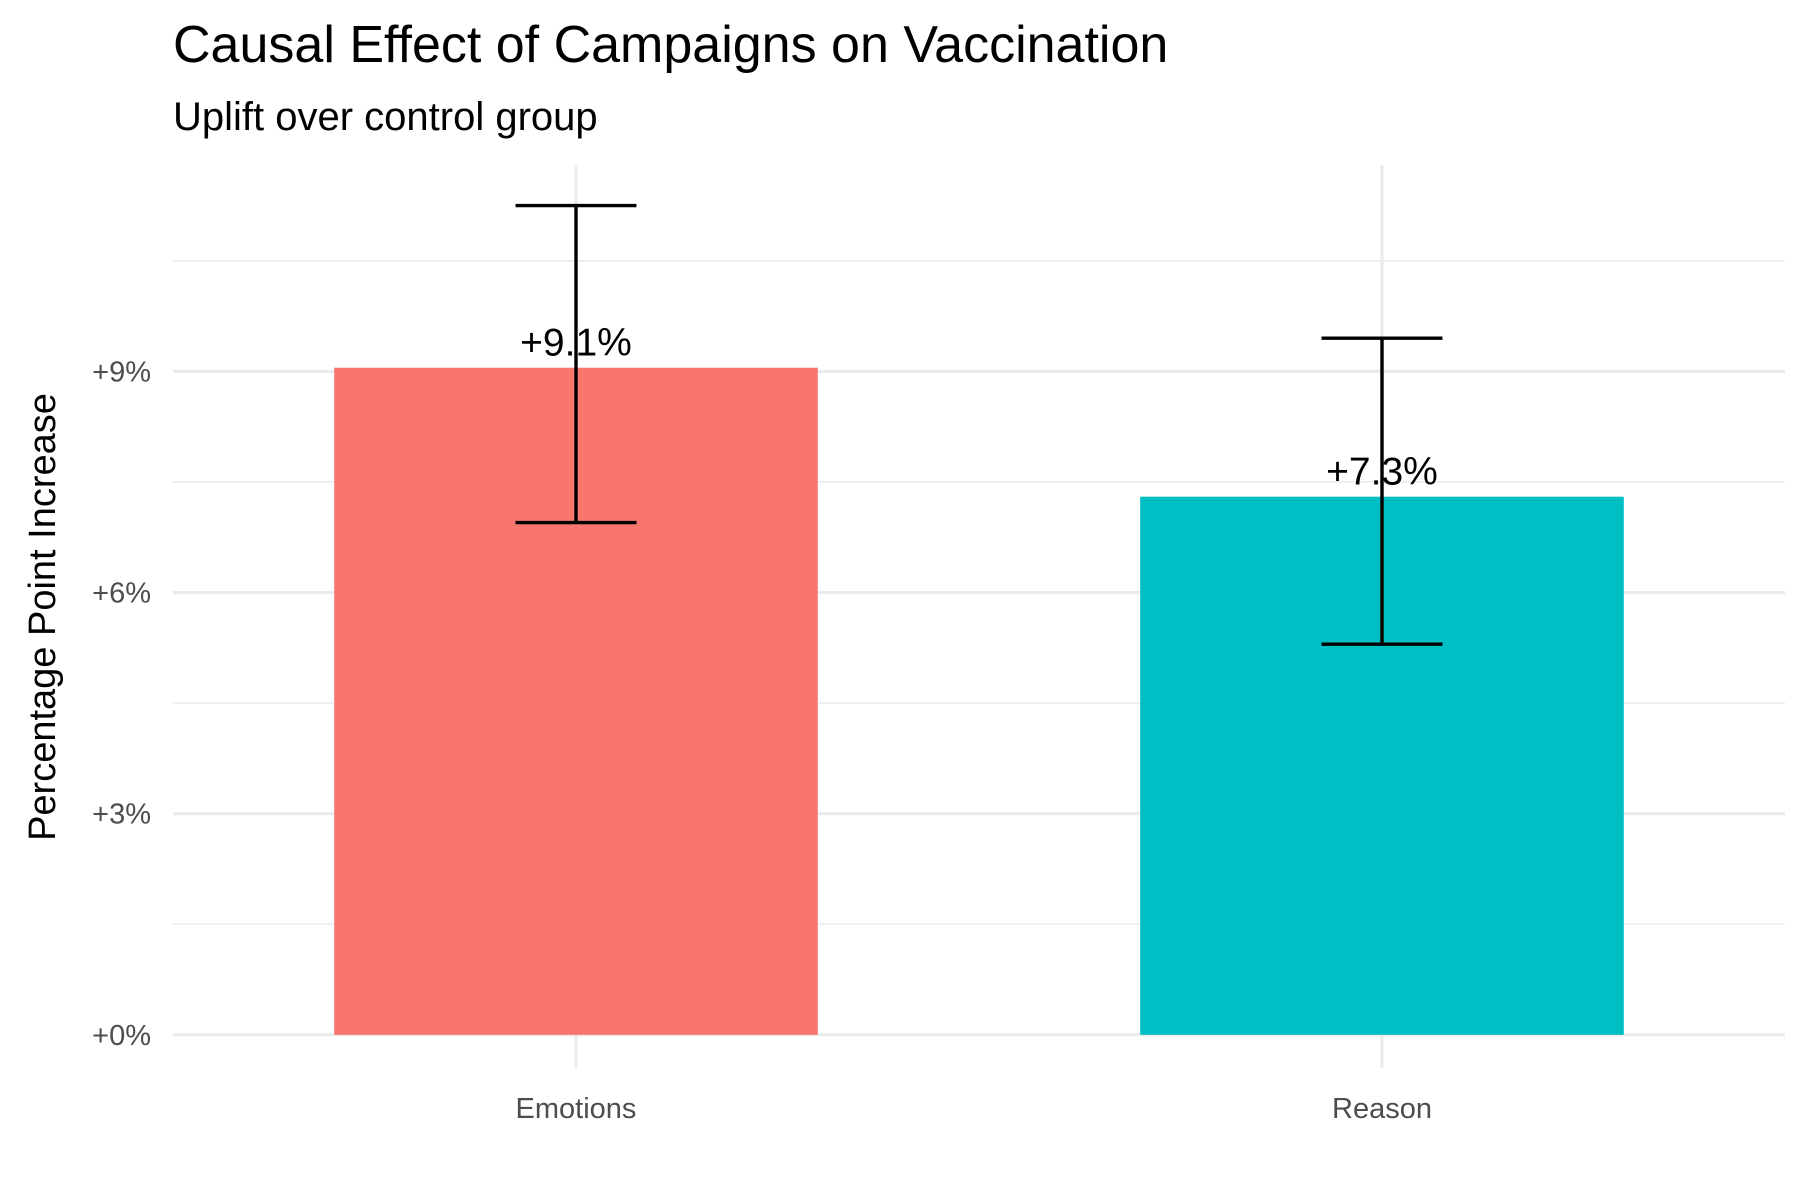  I want to click on data-label: +7.3%, so click(1382, 472).